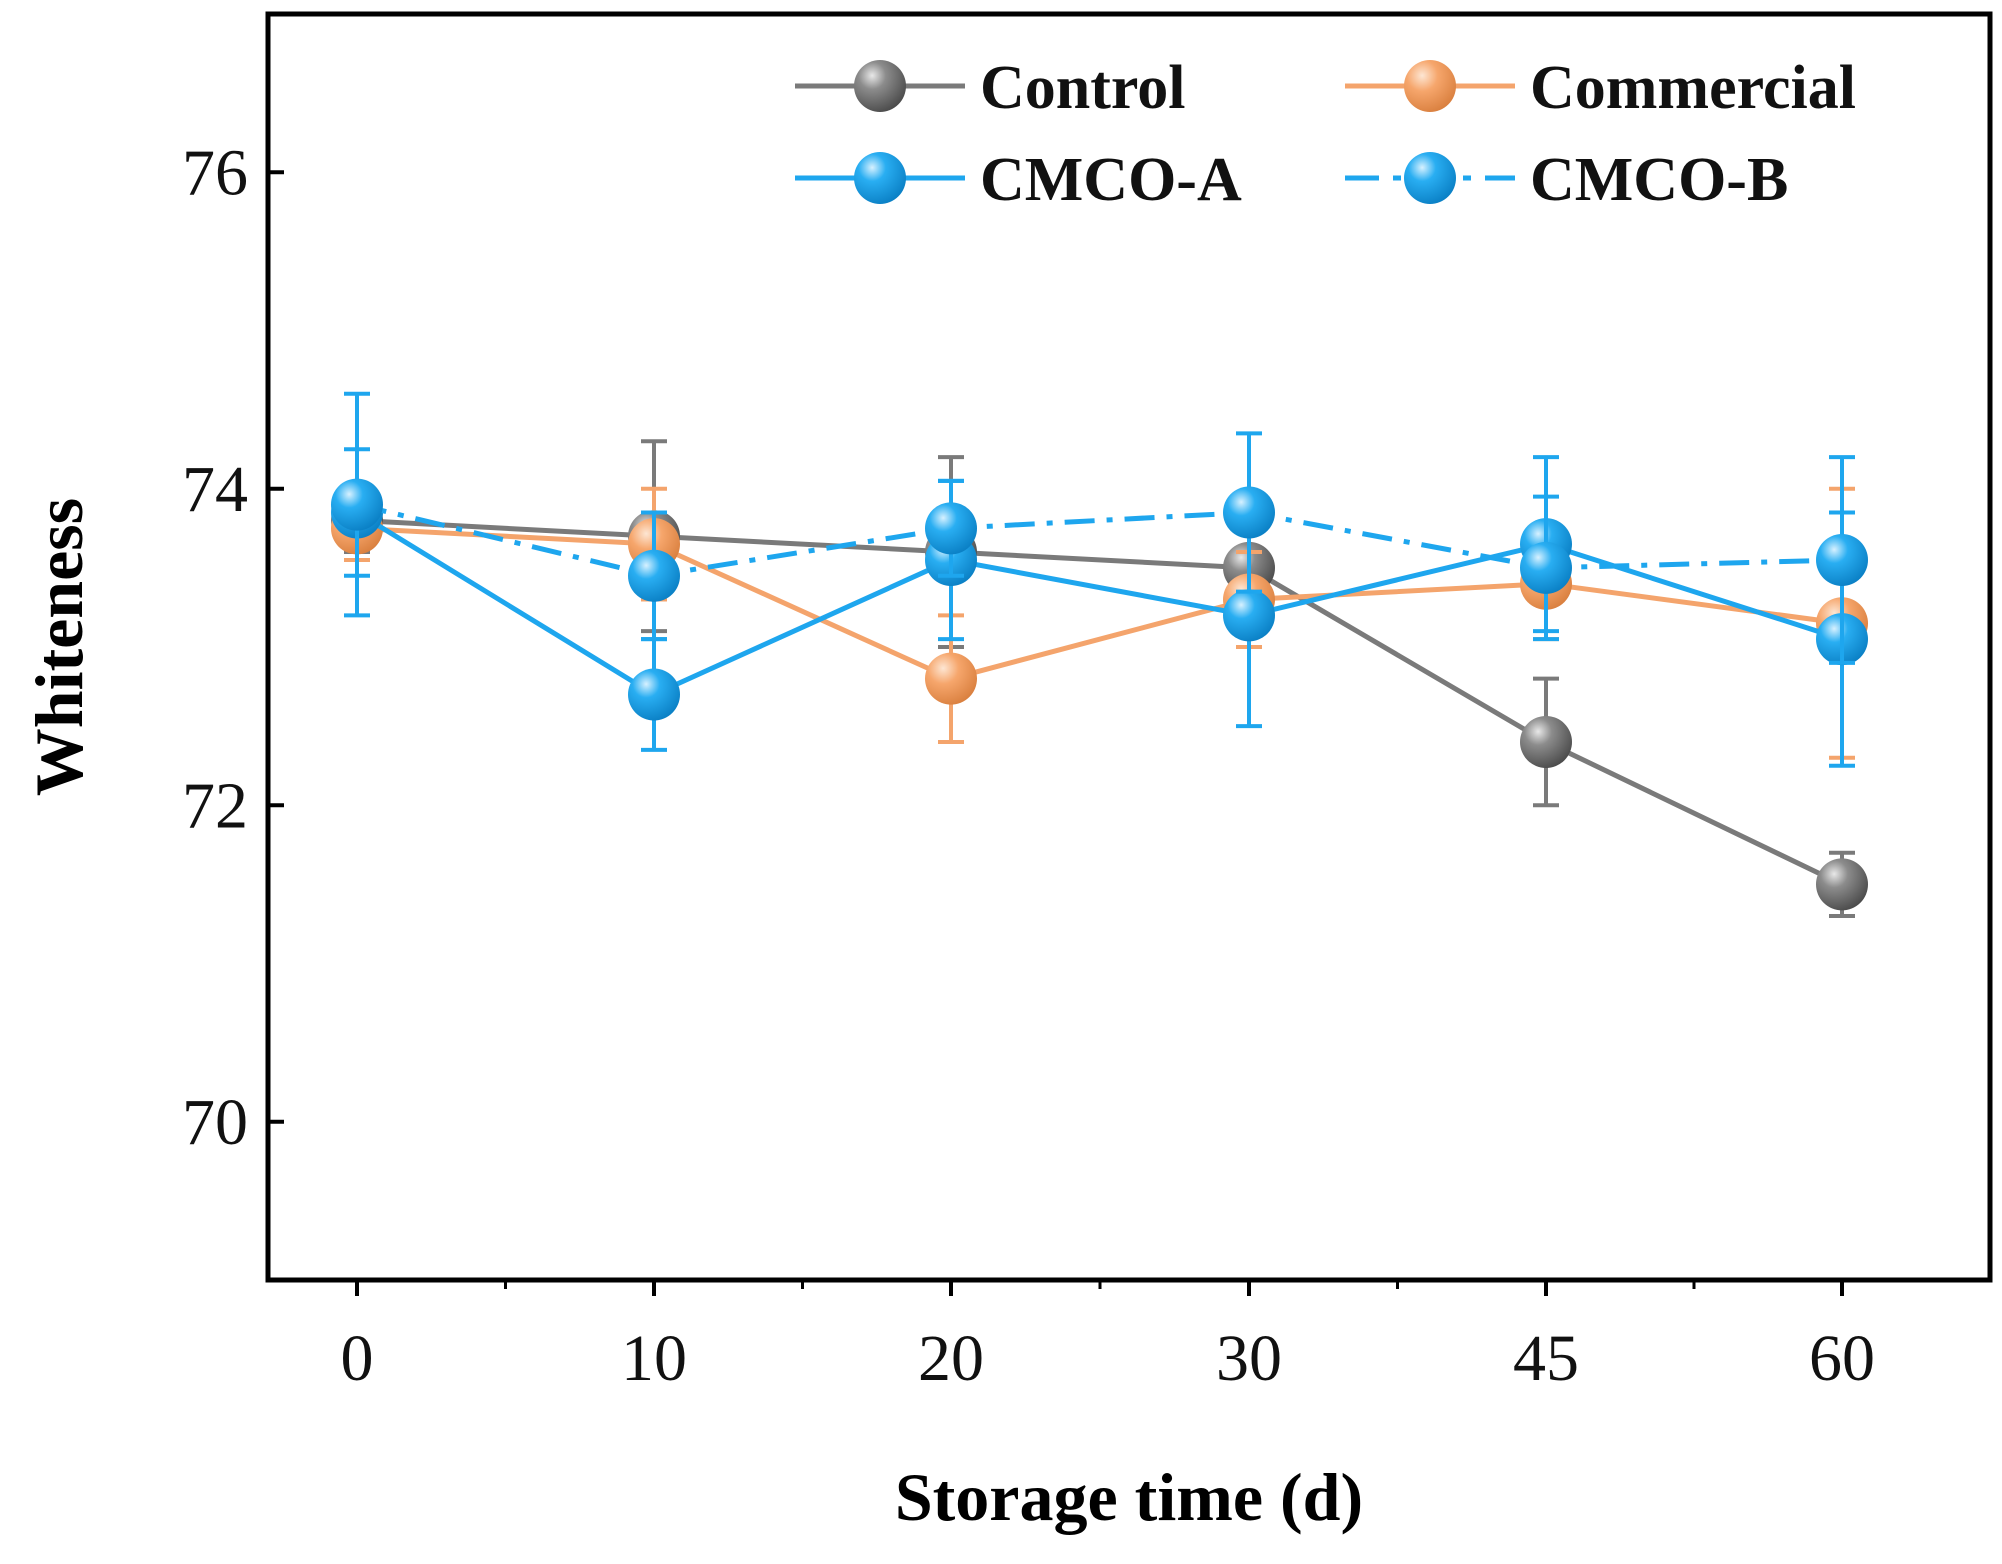 The image size is (2002, 1564). I want to click on legend-item: Commercial, so click(1600, 88).